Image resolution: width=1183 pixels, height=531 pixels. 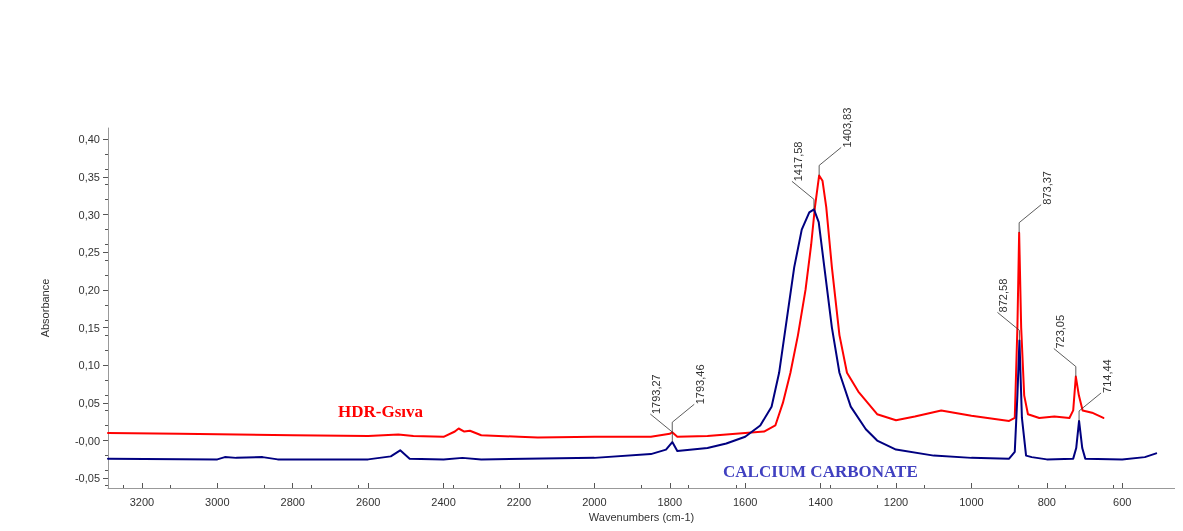 I want to click on y-tick-label: 0,30, so click(x=89, y=214).